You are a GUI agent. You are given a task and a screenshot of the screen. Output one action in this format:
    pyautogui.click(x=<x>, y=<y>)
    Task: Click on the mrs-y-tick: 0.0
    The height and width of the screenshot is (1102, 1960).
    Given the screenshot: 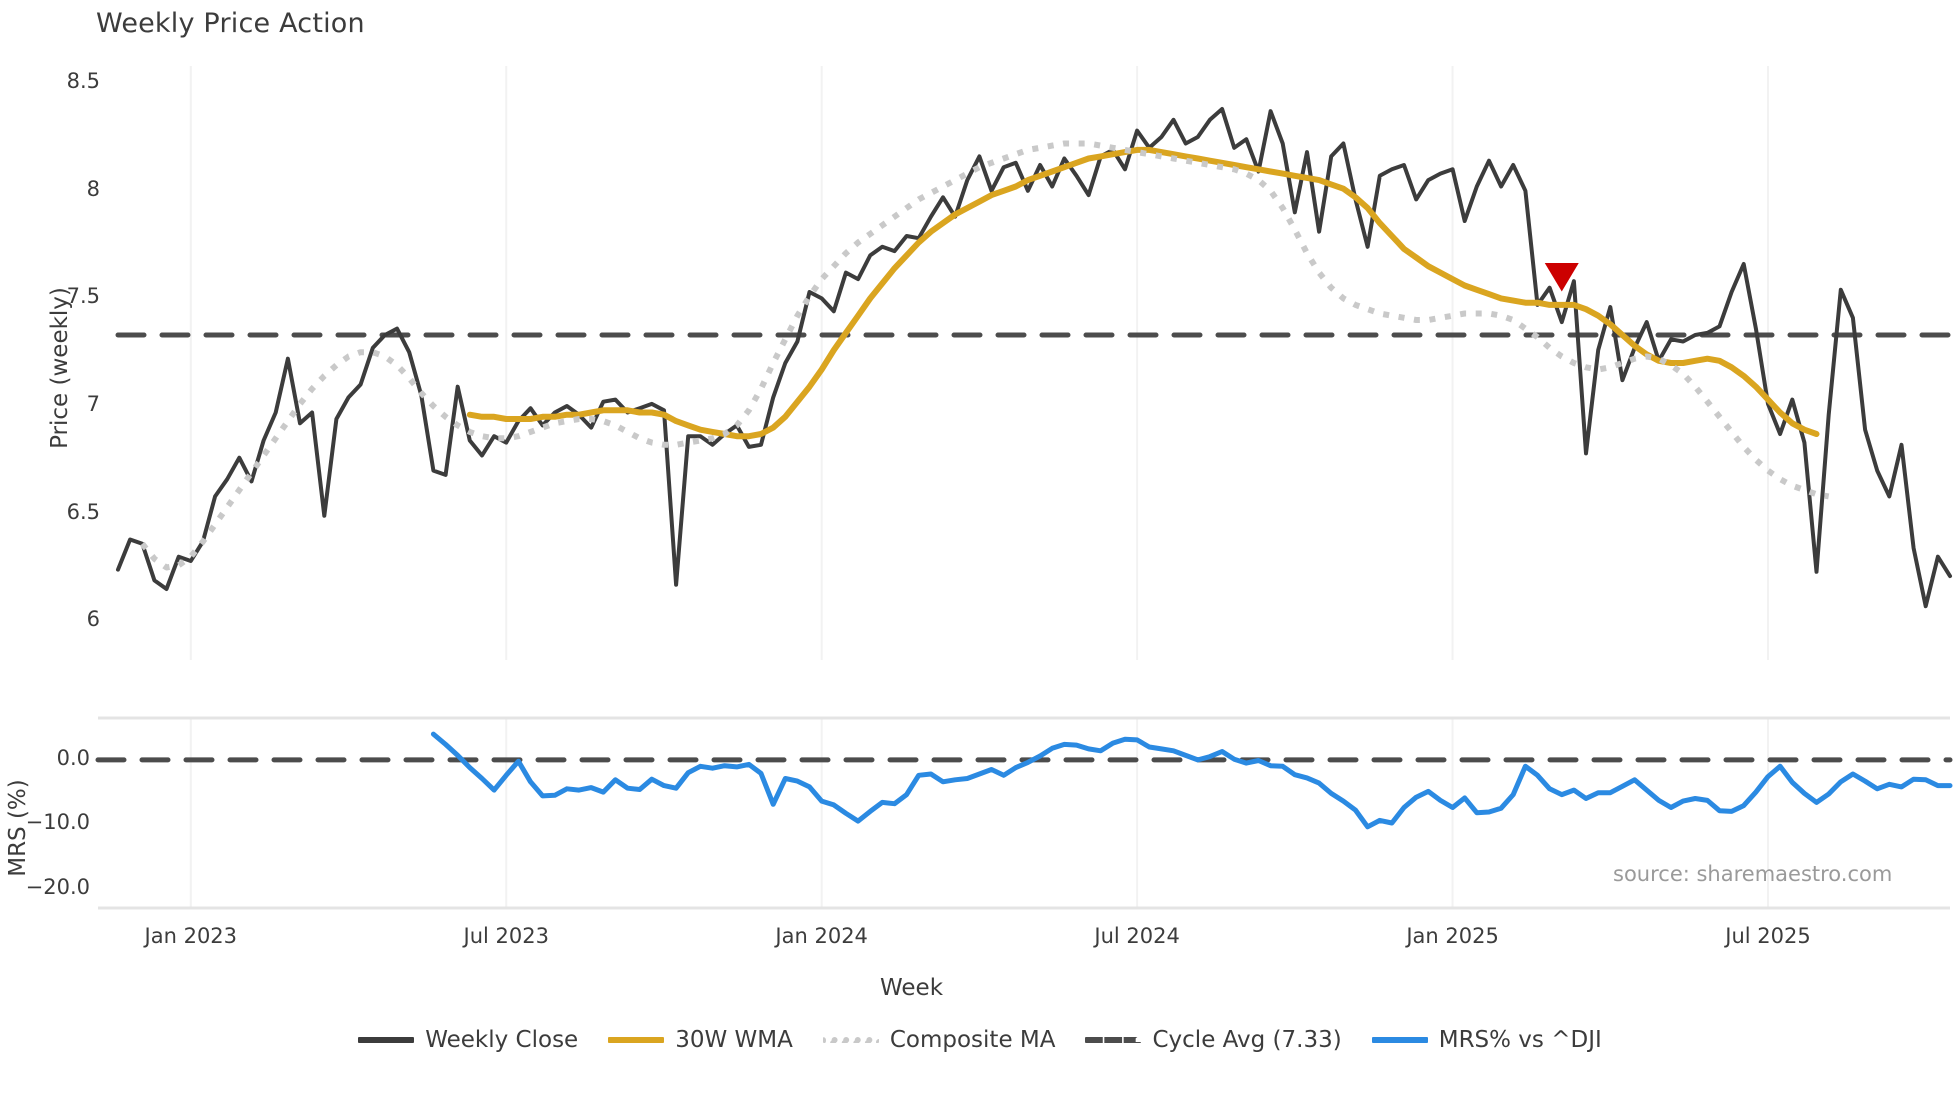 What is the action you would take?
    pyautogui.click(x=73, y=757)
    